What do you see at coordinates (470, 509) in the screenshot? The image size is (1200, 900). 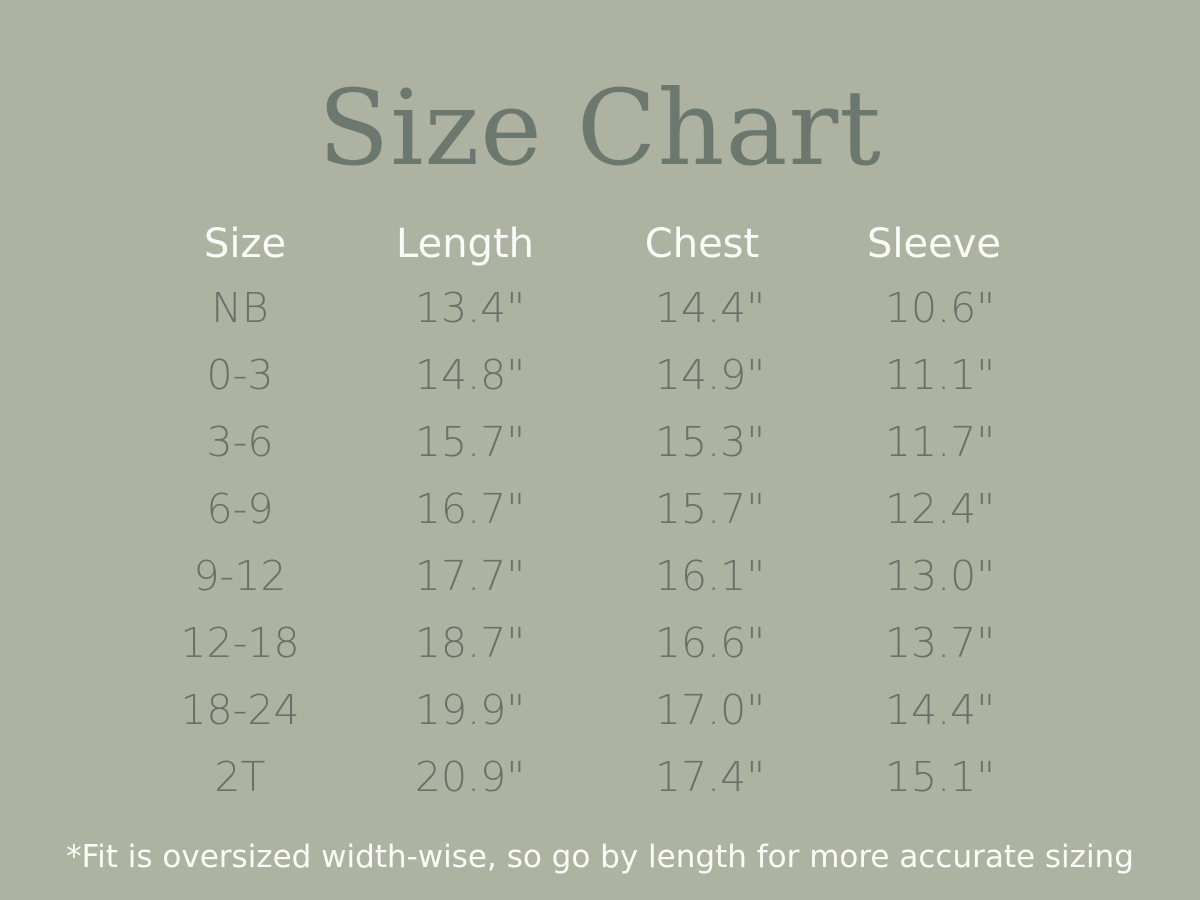 I see `cell-length: 16.7"` at bounding box center [470, 509].